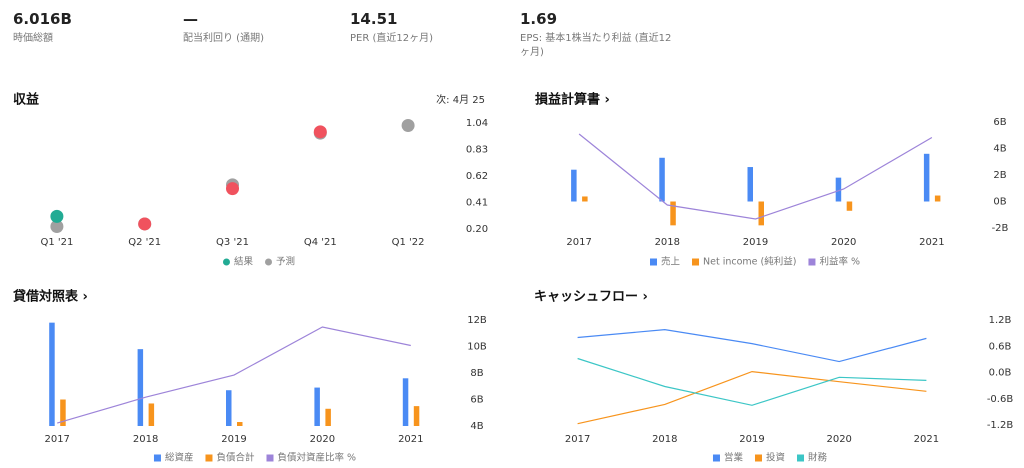 Image resolution: width=1024 pixels, height=468 pixels. What do you see at coordinates (430, 28) in the screenshot?
I see `stat: 14.51 PER (直近12ヶ月)` at bounding box center [430, 28].